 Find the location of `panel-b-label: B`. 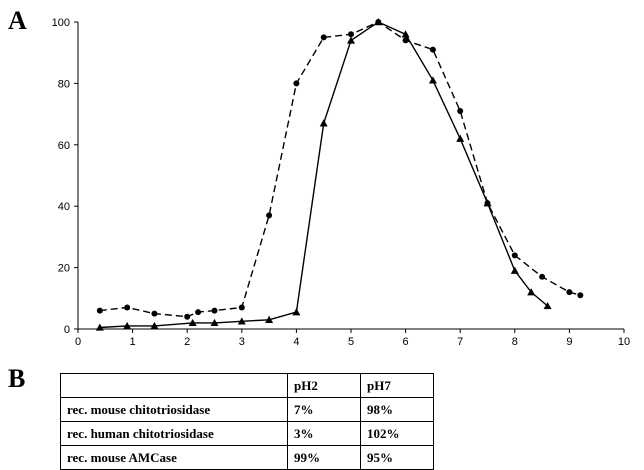

panel-b-label: B is located at coordinates (17, 378).